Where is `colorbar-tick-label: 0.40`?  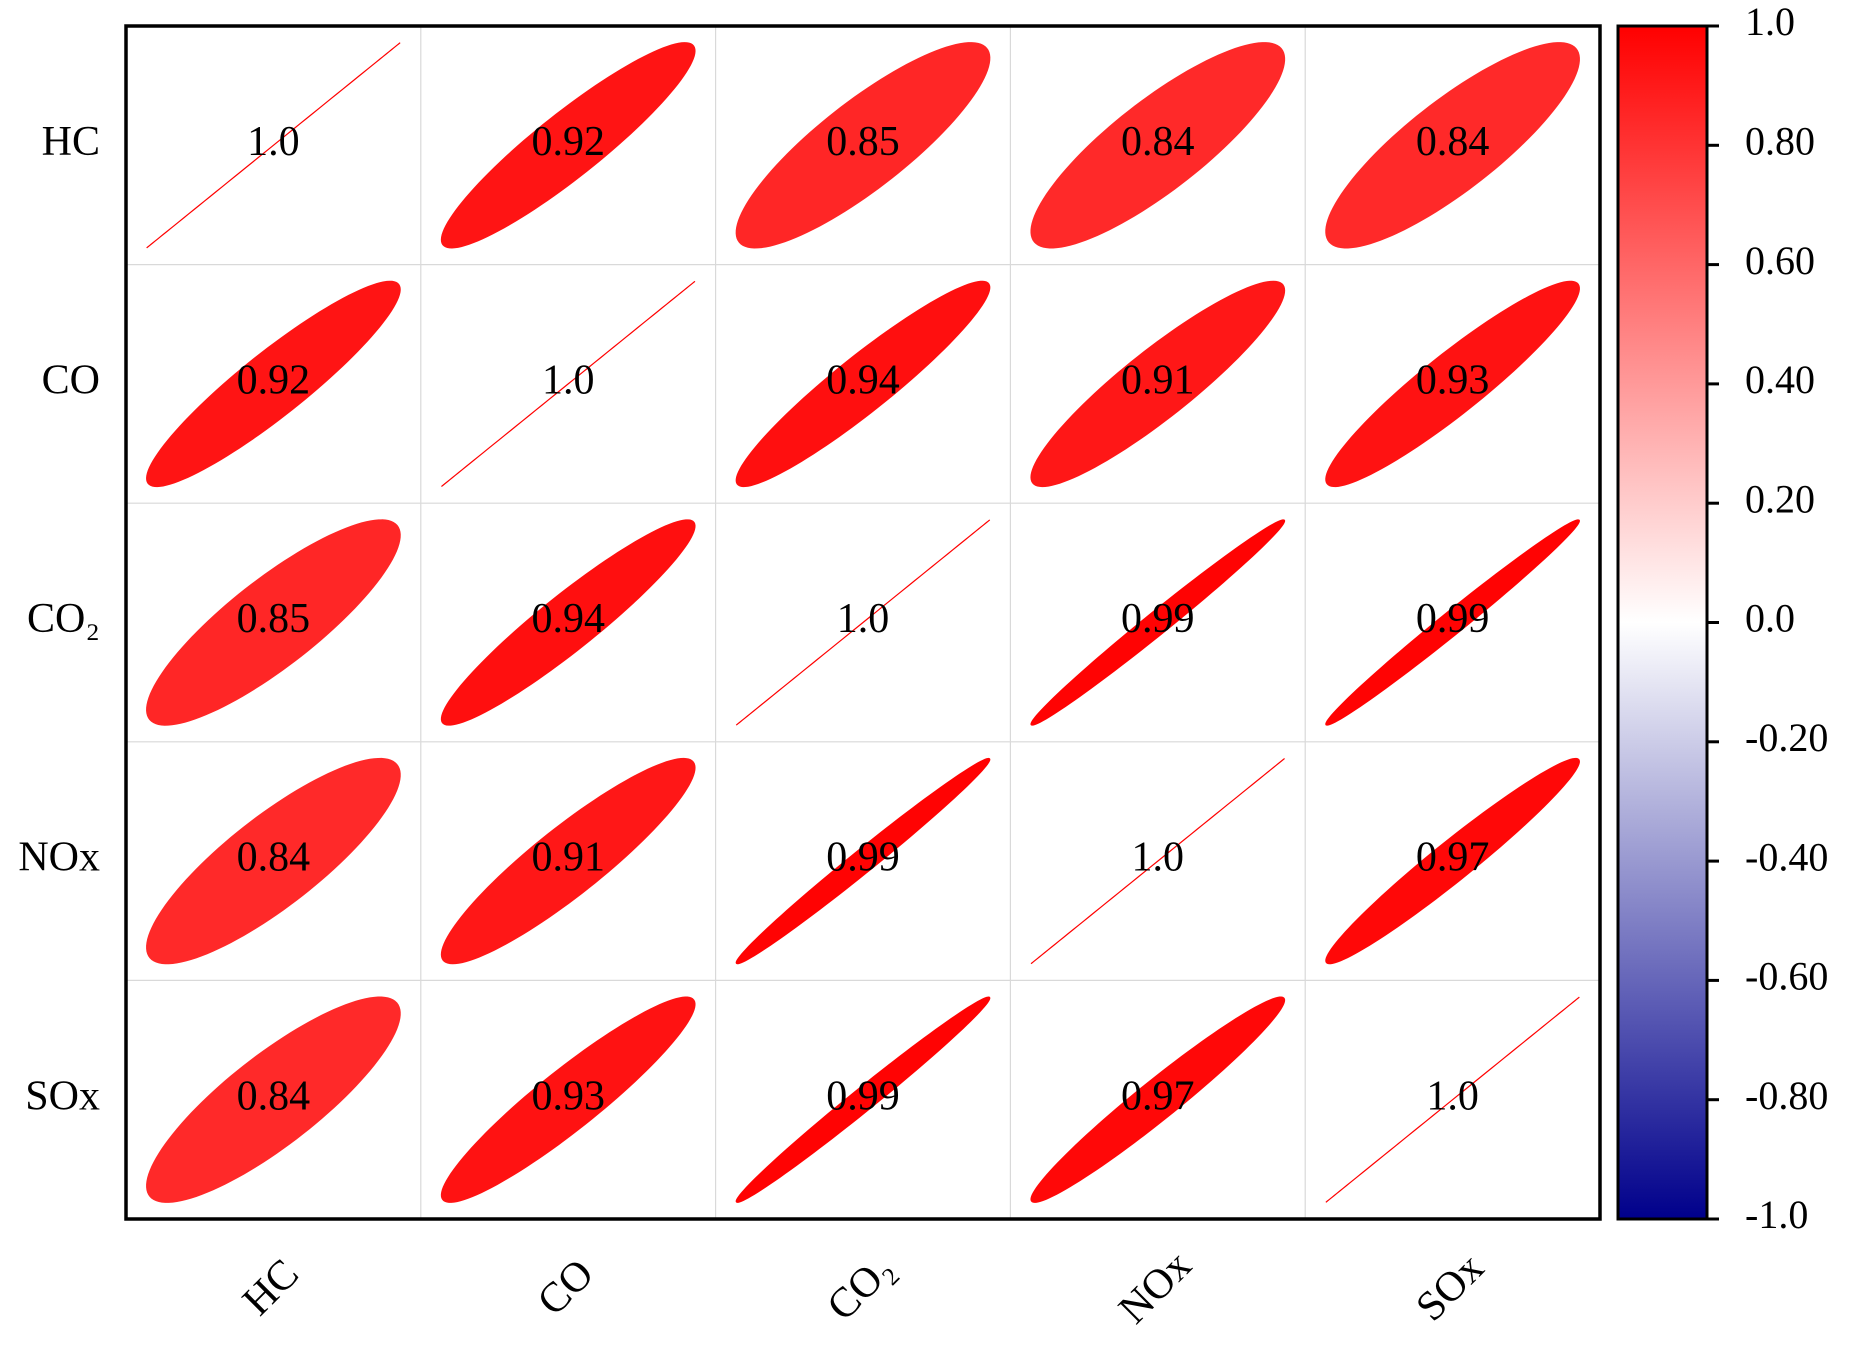 colorbar-tick-label: 0.40 is located at coordinates (1780, 379).